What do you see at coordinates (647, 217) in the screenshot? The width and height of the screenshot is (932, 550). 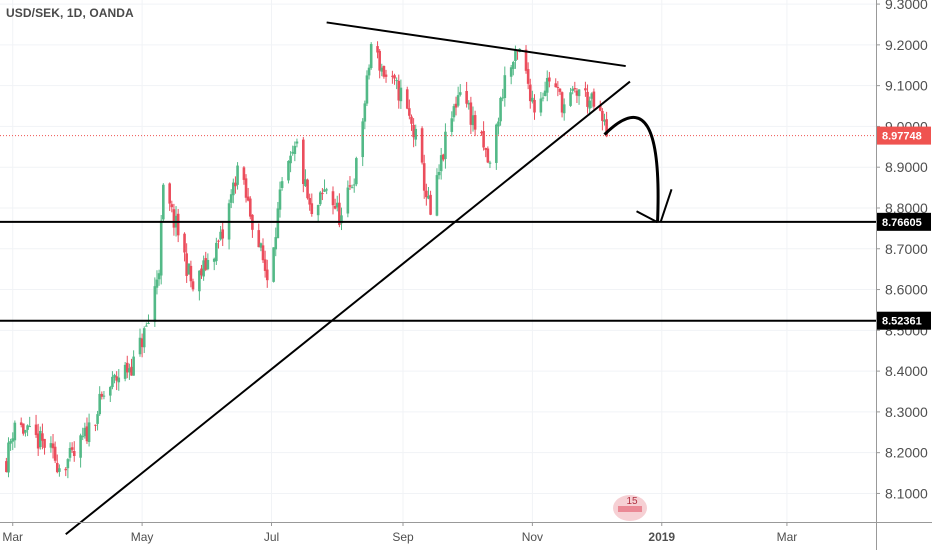 I see `forecast-arrow-head-left` at bounding box center [647, 217].